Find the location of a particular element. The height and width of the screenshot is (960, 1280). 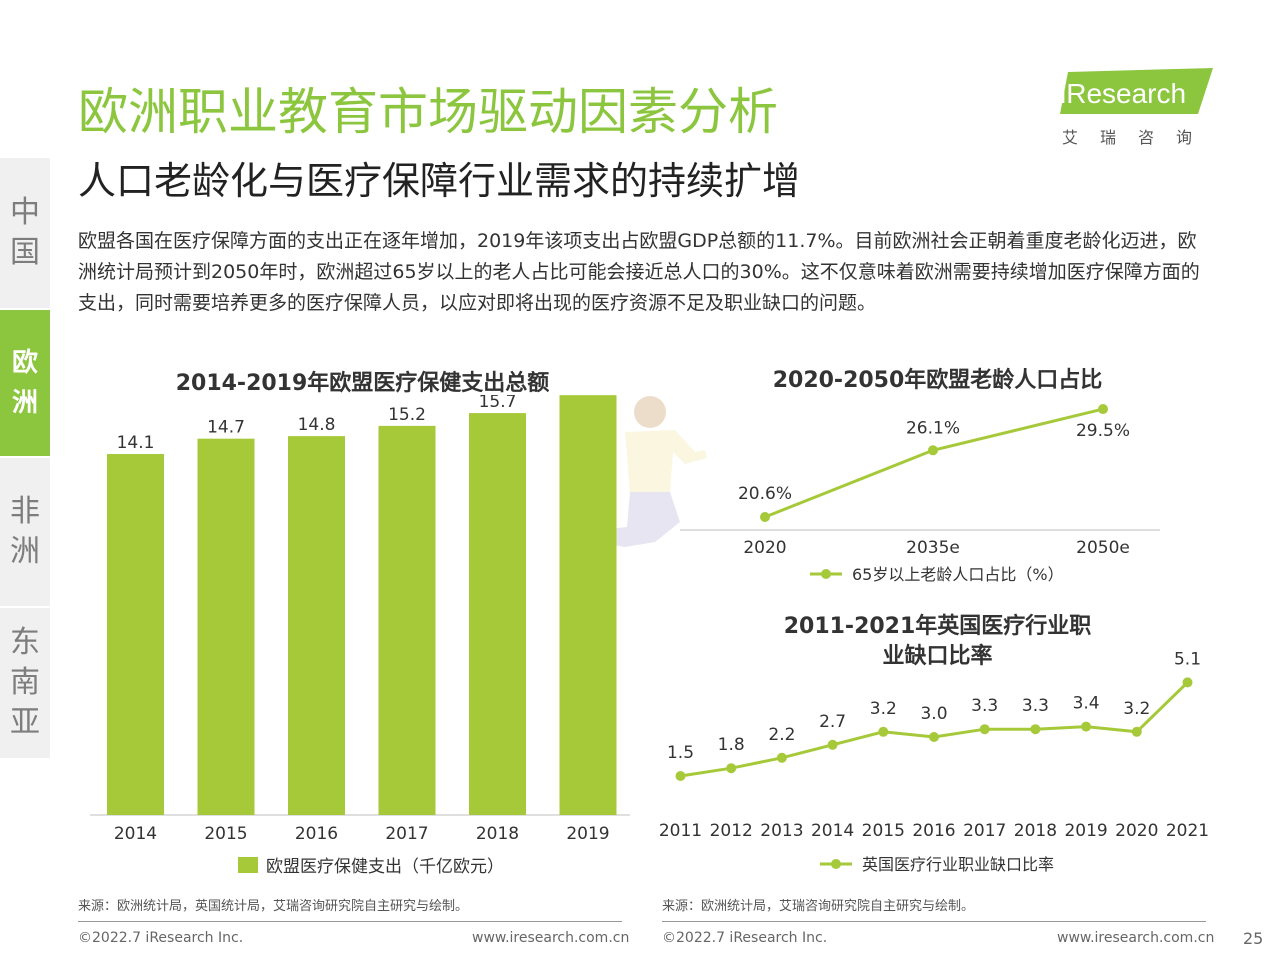

uk-category-label: 2018 is located at coordinates (1035, 831).